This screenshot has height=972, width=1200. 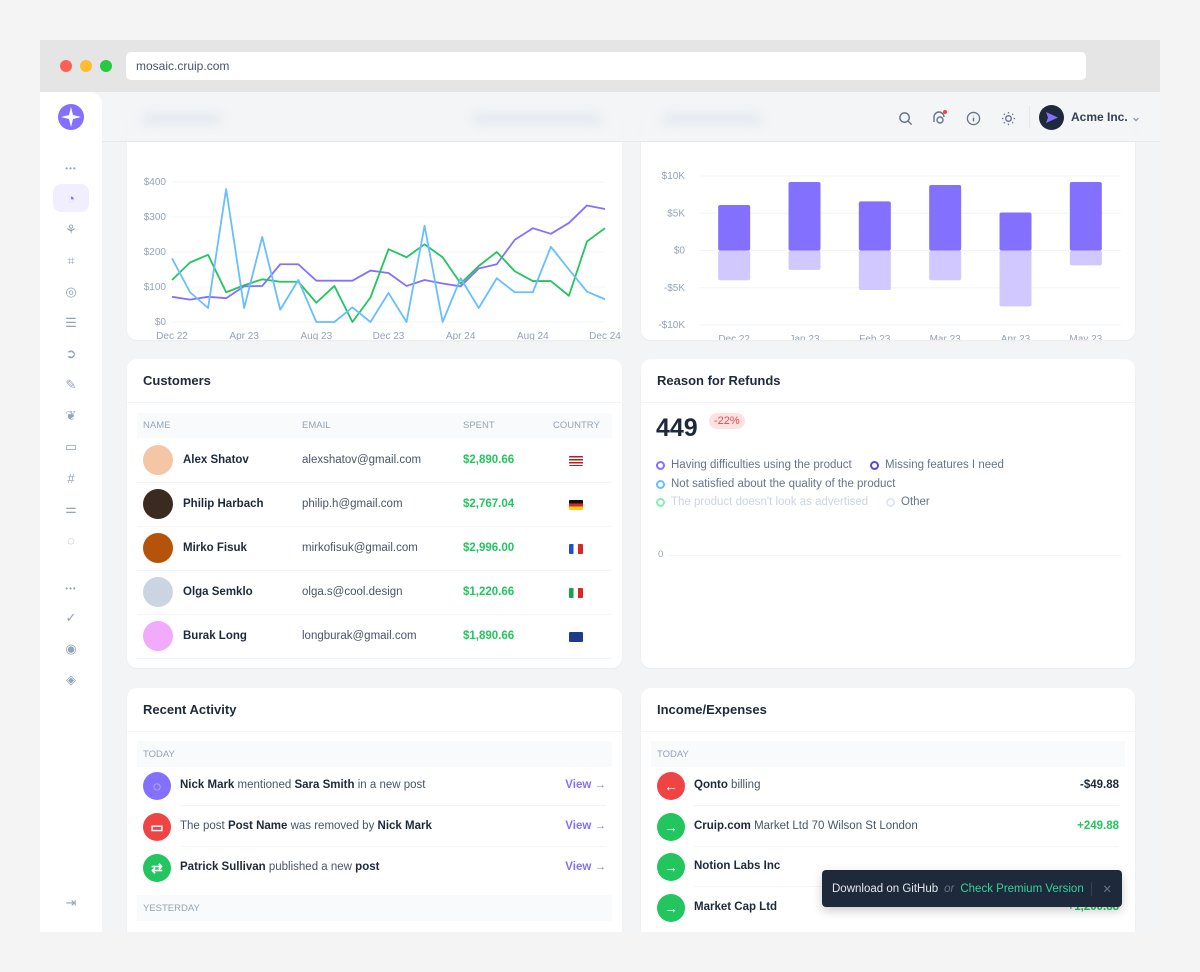 I want to click on axis-zero-label: 0, so click(x=661, y=554).